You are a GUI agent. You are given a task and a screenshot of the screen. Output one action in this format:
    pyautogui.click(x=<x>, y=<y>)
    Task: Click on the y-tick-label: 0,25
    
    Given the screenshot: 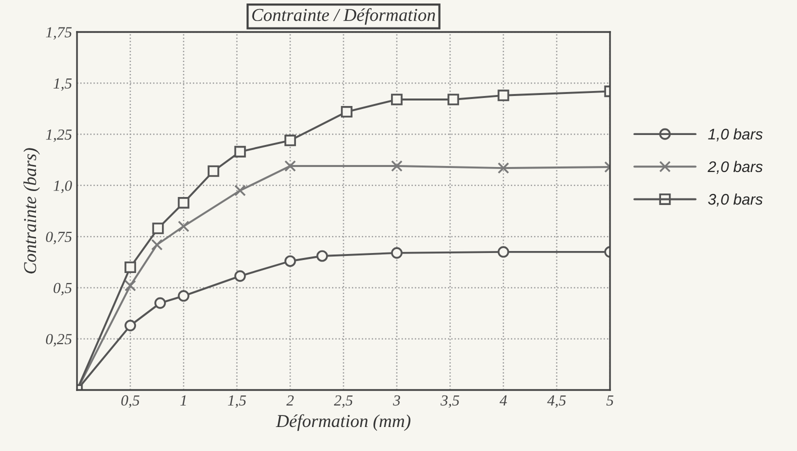 What is the action you would take?
    pyautogui.click(x=59, y=340)
    